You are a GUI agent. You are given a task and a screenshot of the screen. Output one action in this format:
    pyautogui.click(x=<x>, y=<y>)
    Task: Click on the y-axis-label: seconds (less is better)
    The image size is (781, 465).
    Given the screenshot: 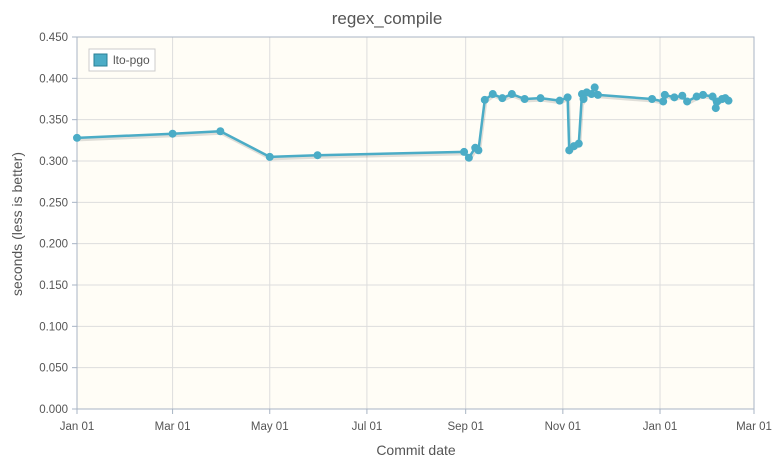 What is the action you would take?
    pyautogui.click(x=17, y=224)
    